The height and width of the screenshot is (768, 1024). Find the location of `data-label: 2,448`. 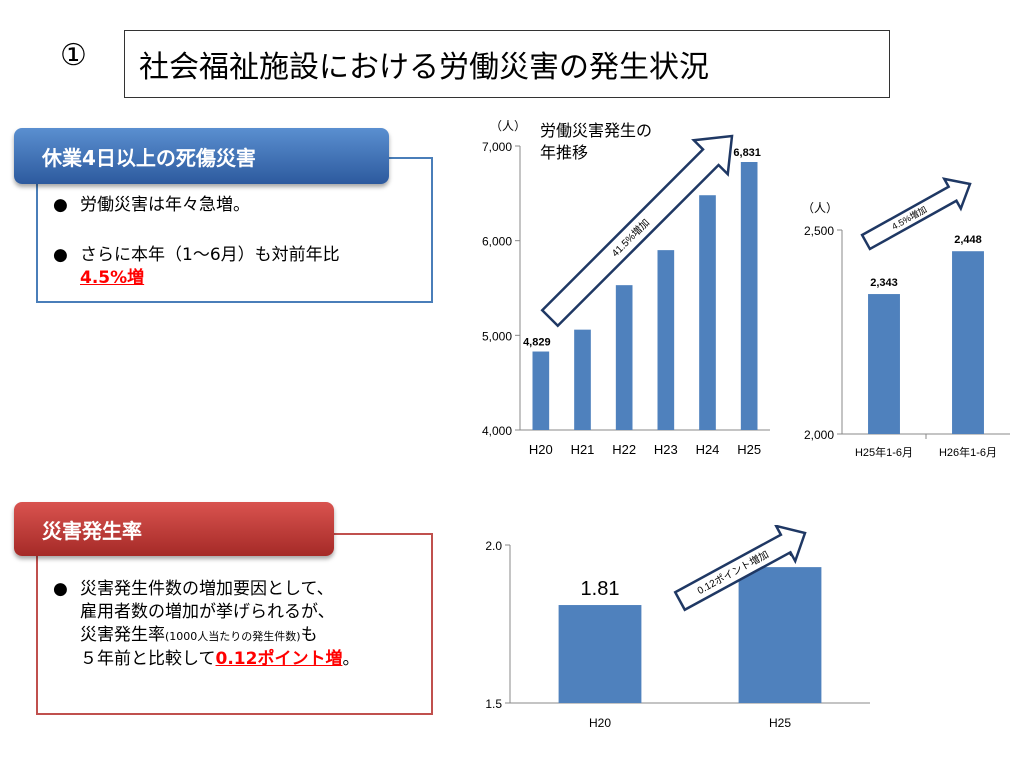

data-label: 2,448 is located at coordinates (968, 240).